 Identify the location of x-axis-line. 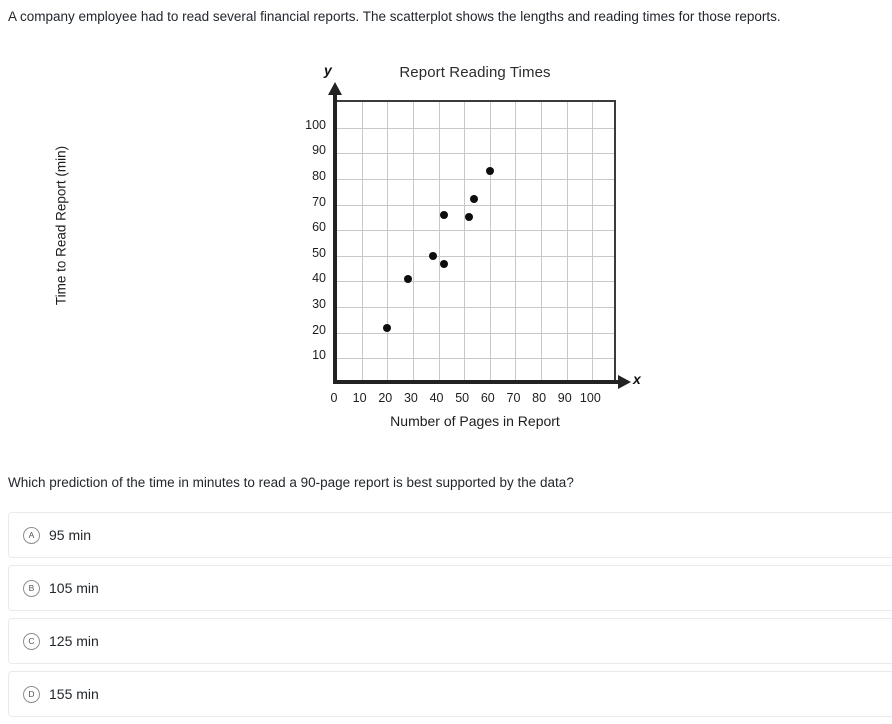
(478, 382).